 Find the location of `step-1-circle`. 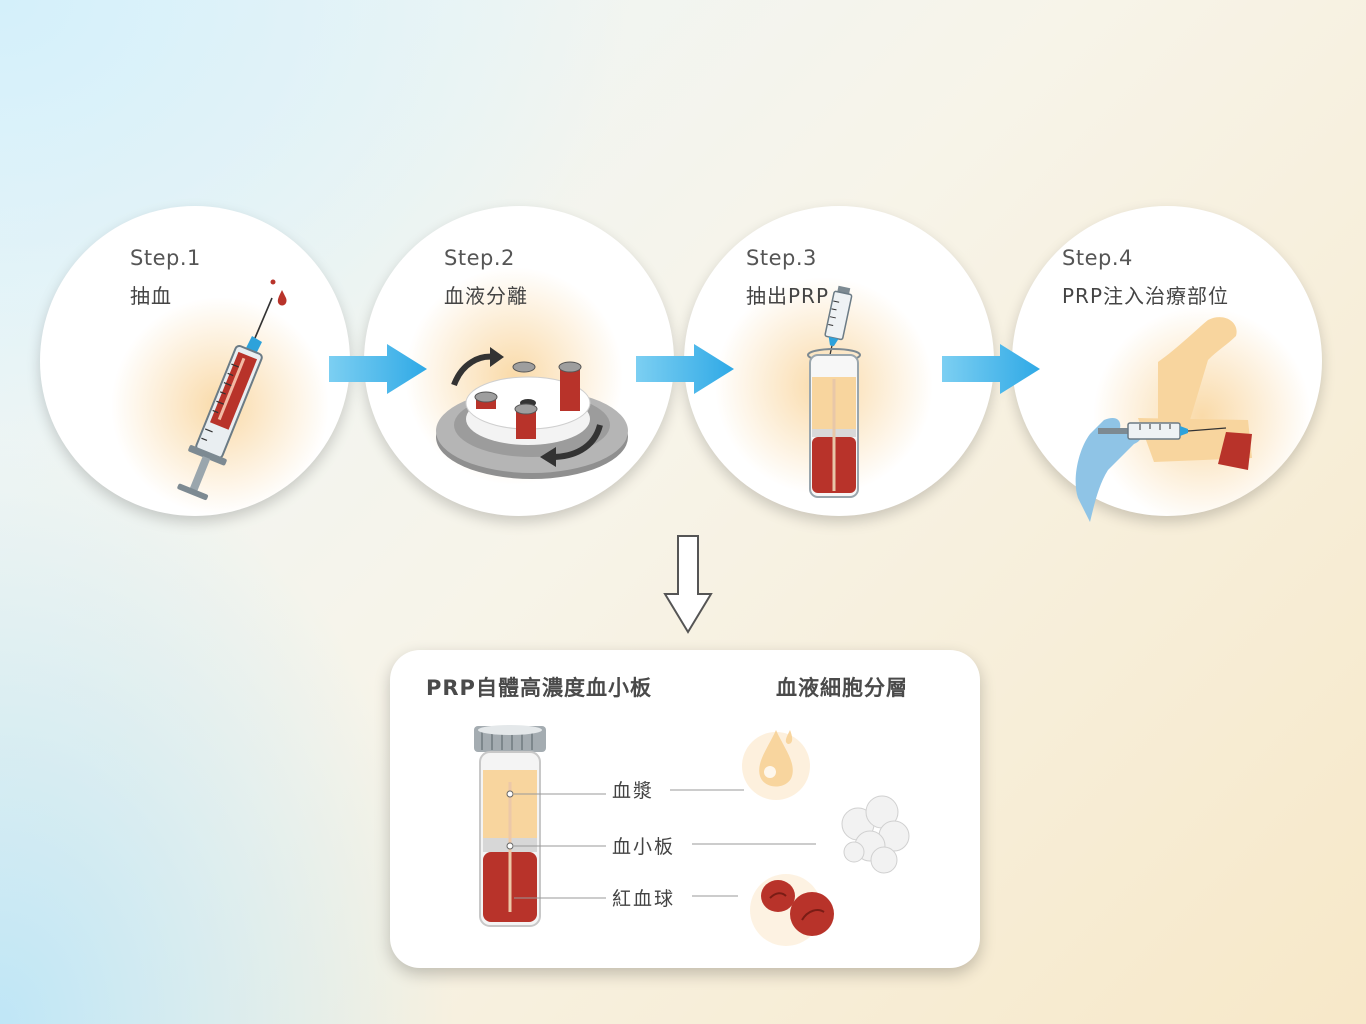

step-1-circle is located at coordinates (195, 361).